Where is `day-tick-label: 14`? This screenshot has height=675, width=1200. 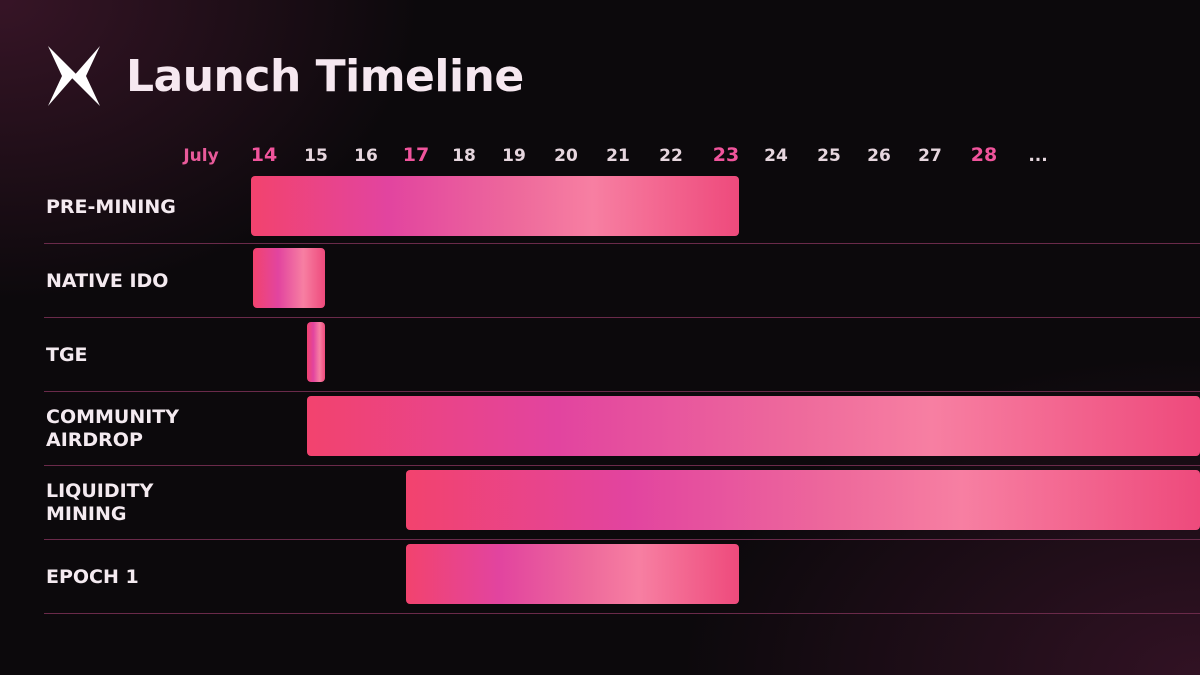
day-tick-label: 14 is located at coordinates (264, 155).